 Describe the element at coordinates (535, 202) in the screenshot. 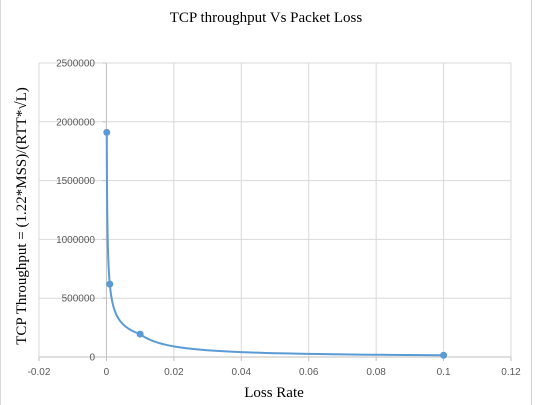

I see `window-edge` at that location.